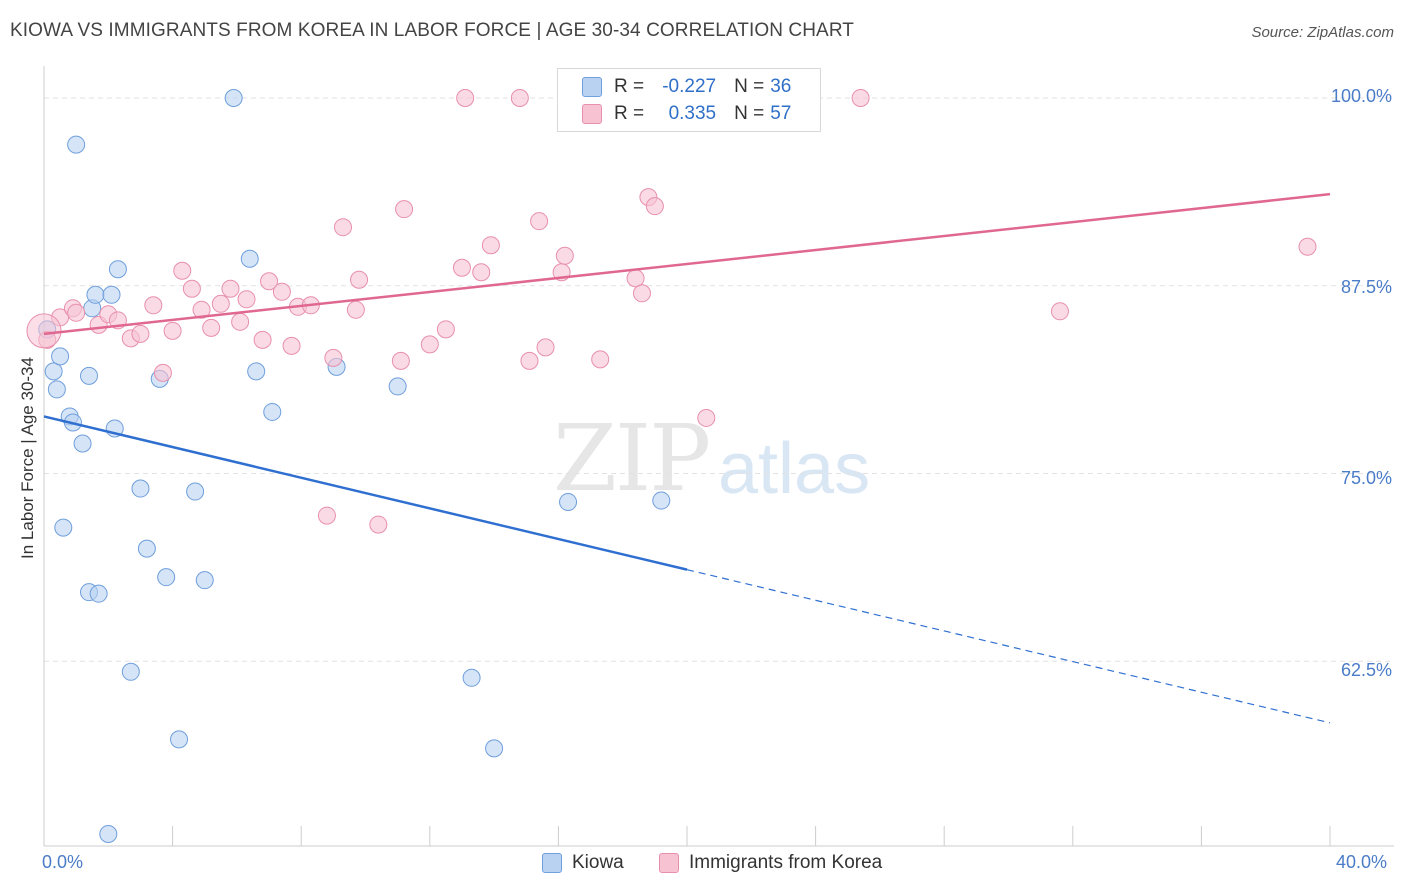 This screenshot has width=1406, height=892. I want to click on kiowa-r-label: R =, so click(629, 86).